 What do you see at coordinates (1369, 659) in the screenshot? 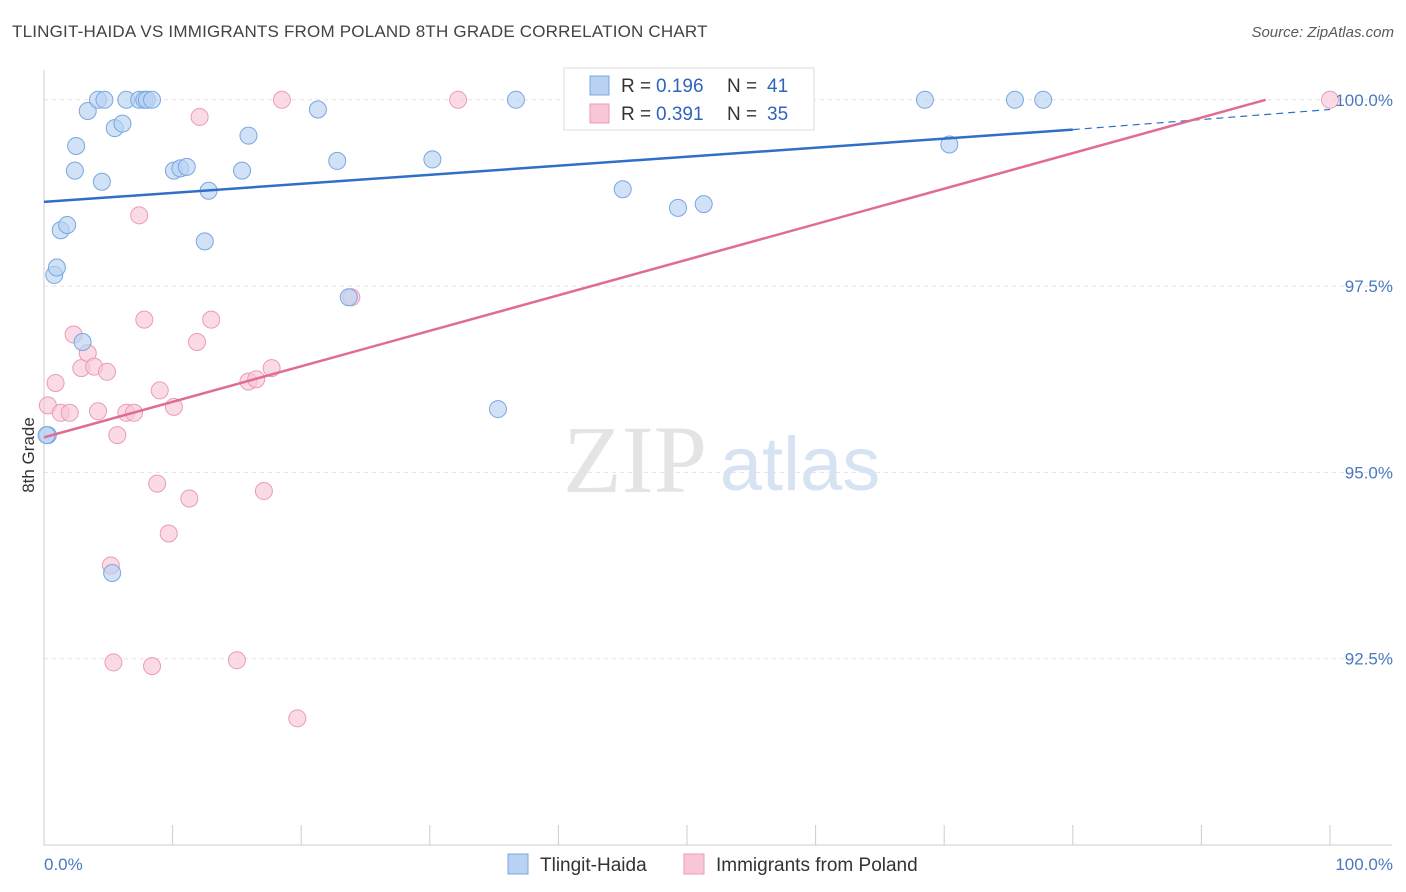
I see `y-tick-label-0: 92.5%` at bounding box center [1369, 659].